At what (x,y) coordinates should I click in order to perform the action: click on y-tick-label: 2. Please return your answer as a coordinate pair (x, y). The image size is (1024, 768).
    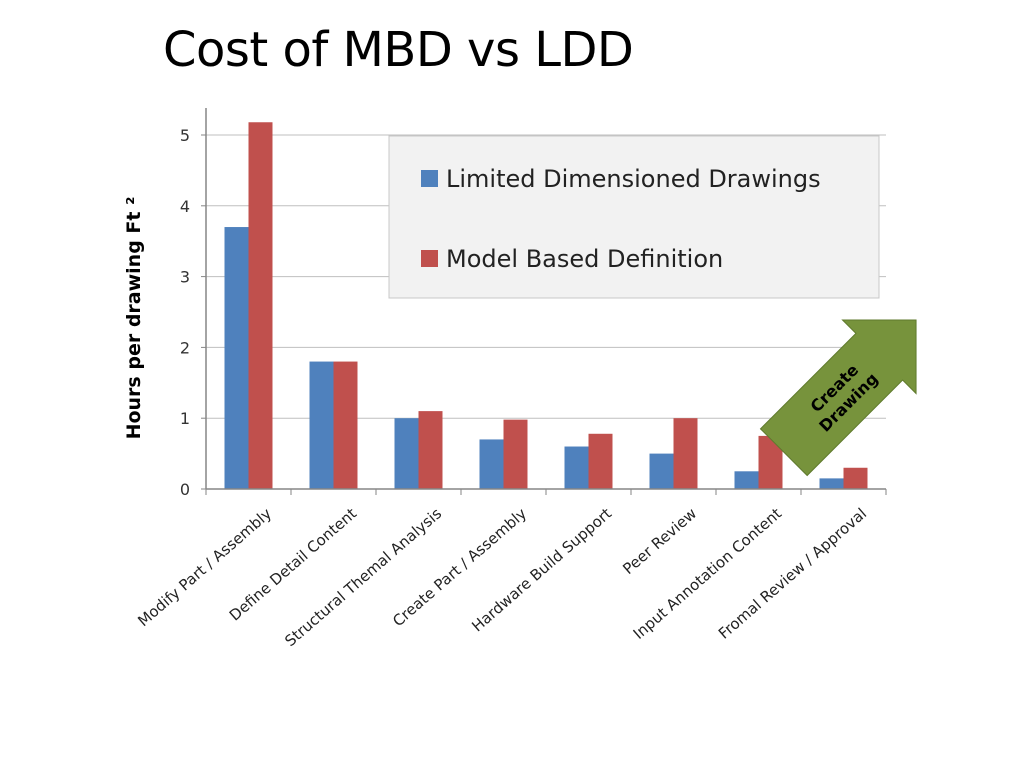
    Looking at the image, I should click on (185, 347).